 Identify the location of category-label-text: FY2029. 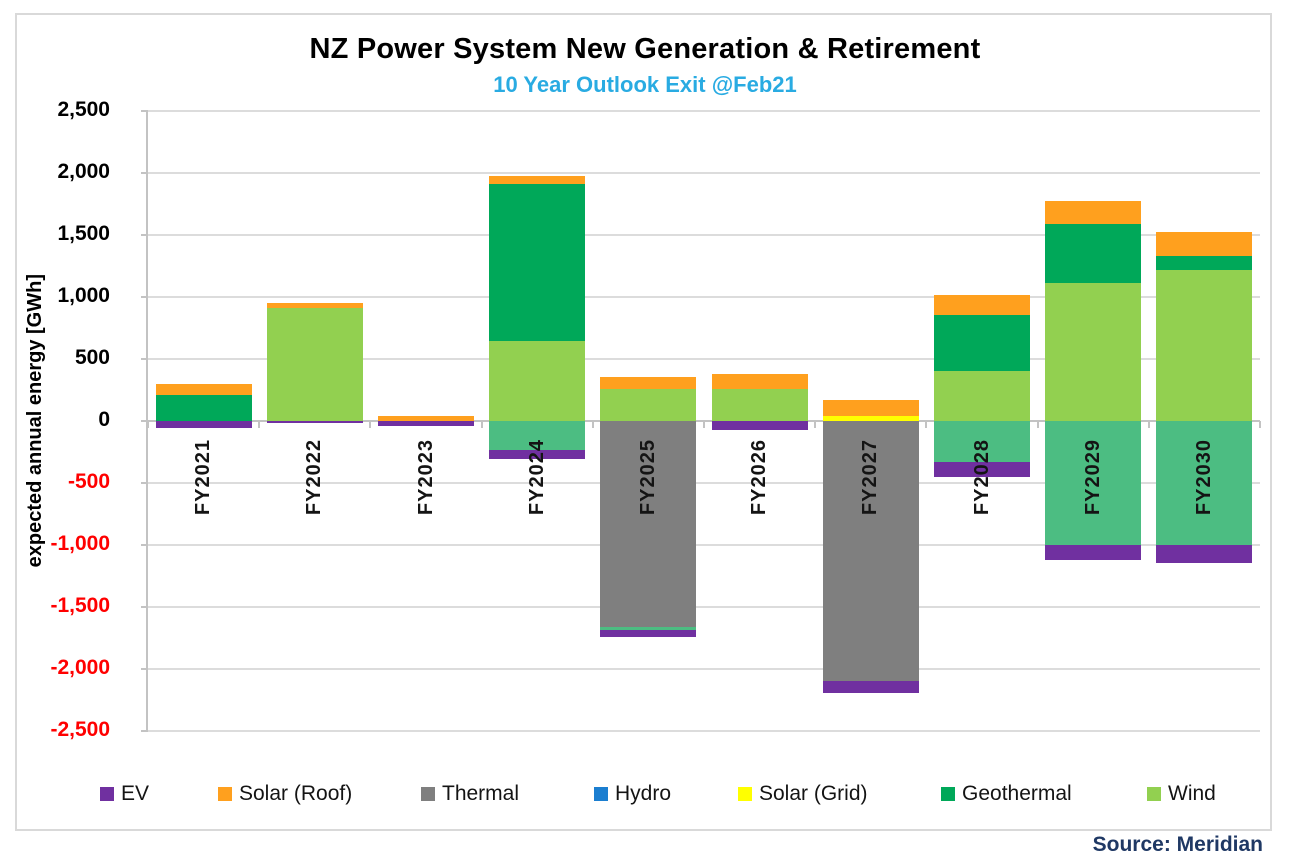
(1092, 477).